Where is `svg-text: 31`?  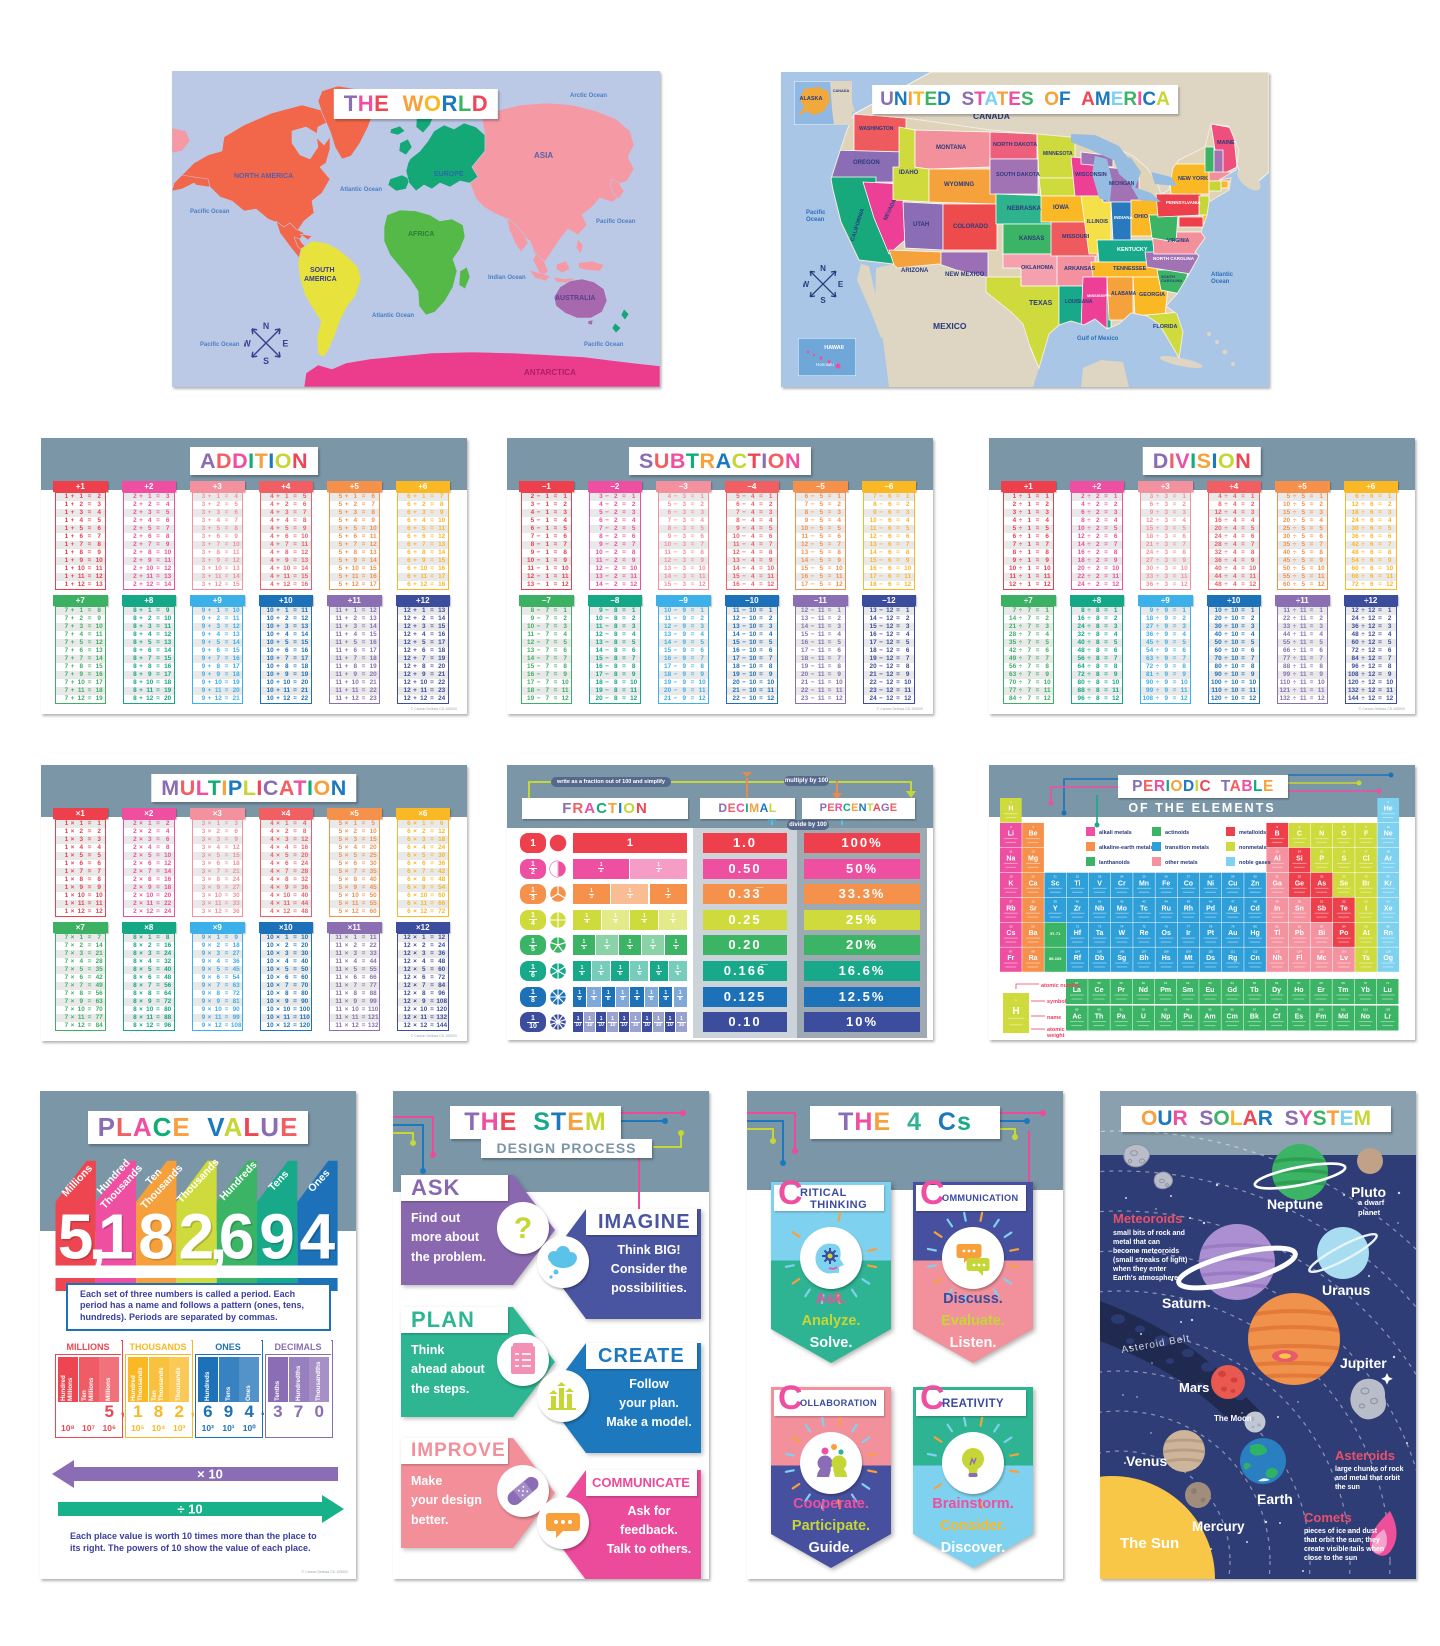 svg-text: 31 is located at coordinates (1278, 877).